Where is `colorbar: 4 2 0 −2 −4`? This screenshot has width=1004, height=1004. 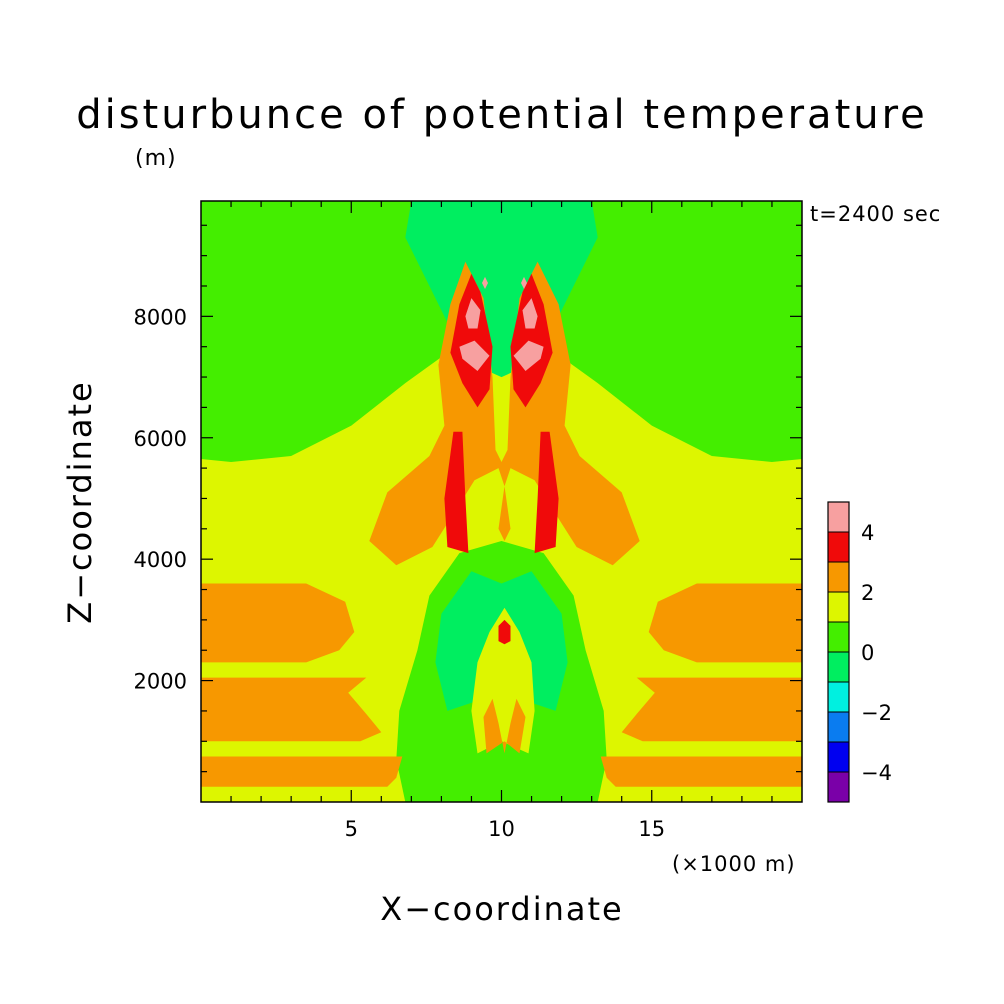
colorbar: 4 2 0 −2 −4 is located at coordinates (859, 652).